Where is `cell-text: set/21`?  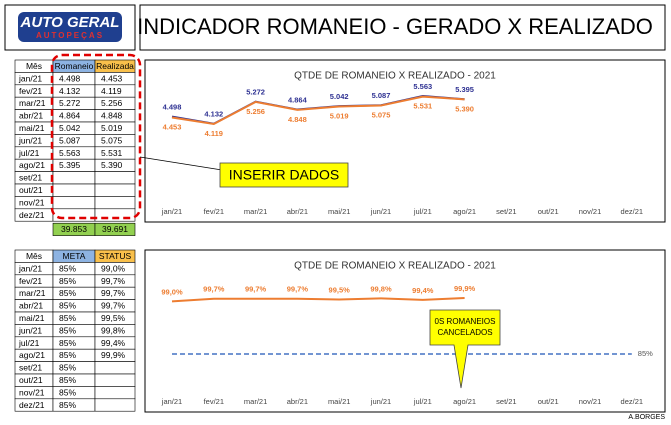
cell-text: set/21 is located at coordinates (30, 368).